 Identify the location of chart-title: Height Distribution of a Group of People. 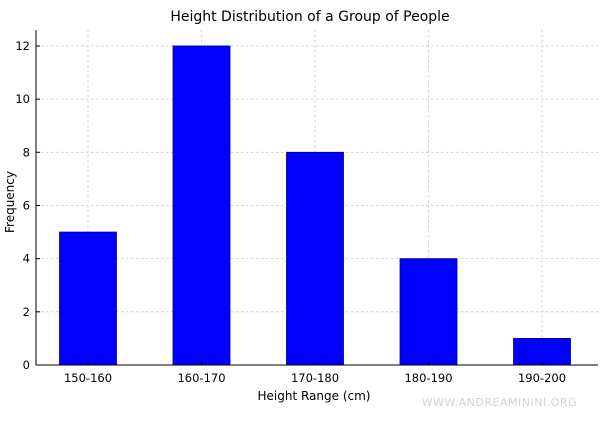
(309, 17).